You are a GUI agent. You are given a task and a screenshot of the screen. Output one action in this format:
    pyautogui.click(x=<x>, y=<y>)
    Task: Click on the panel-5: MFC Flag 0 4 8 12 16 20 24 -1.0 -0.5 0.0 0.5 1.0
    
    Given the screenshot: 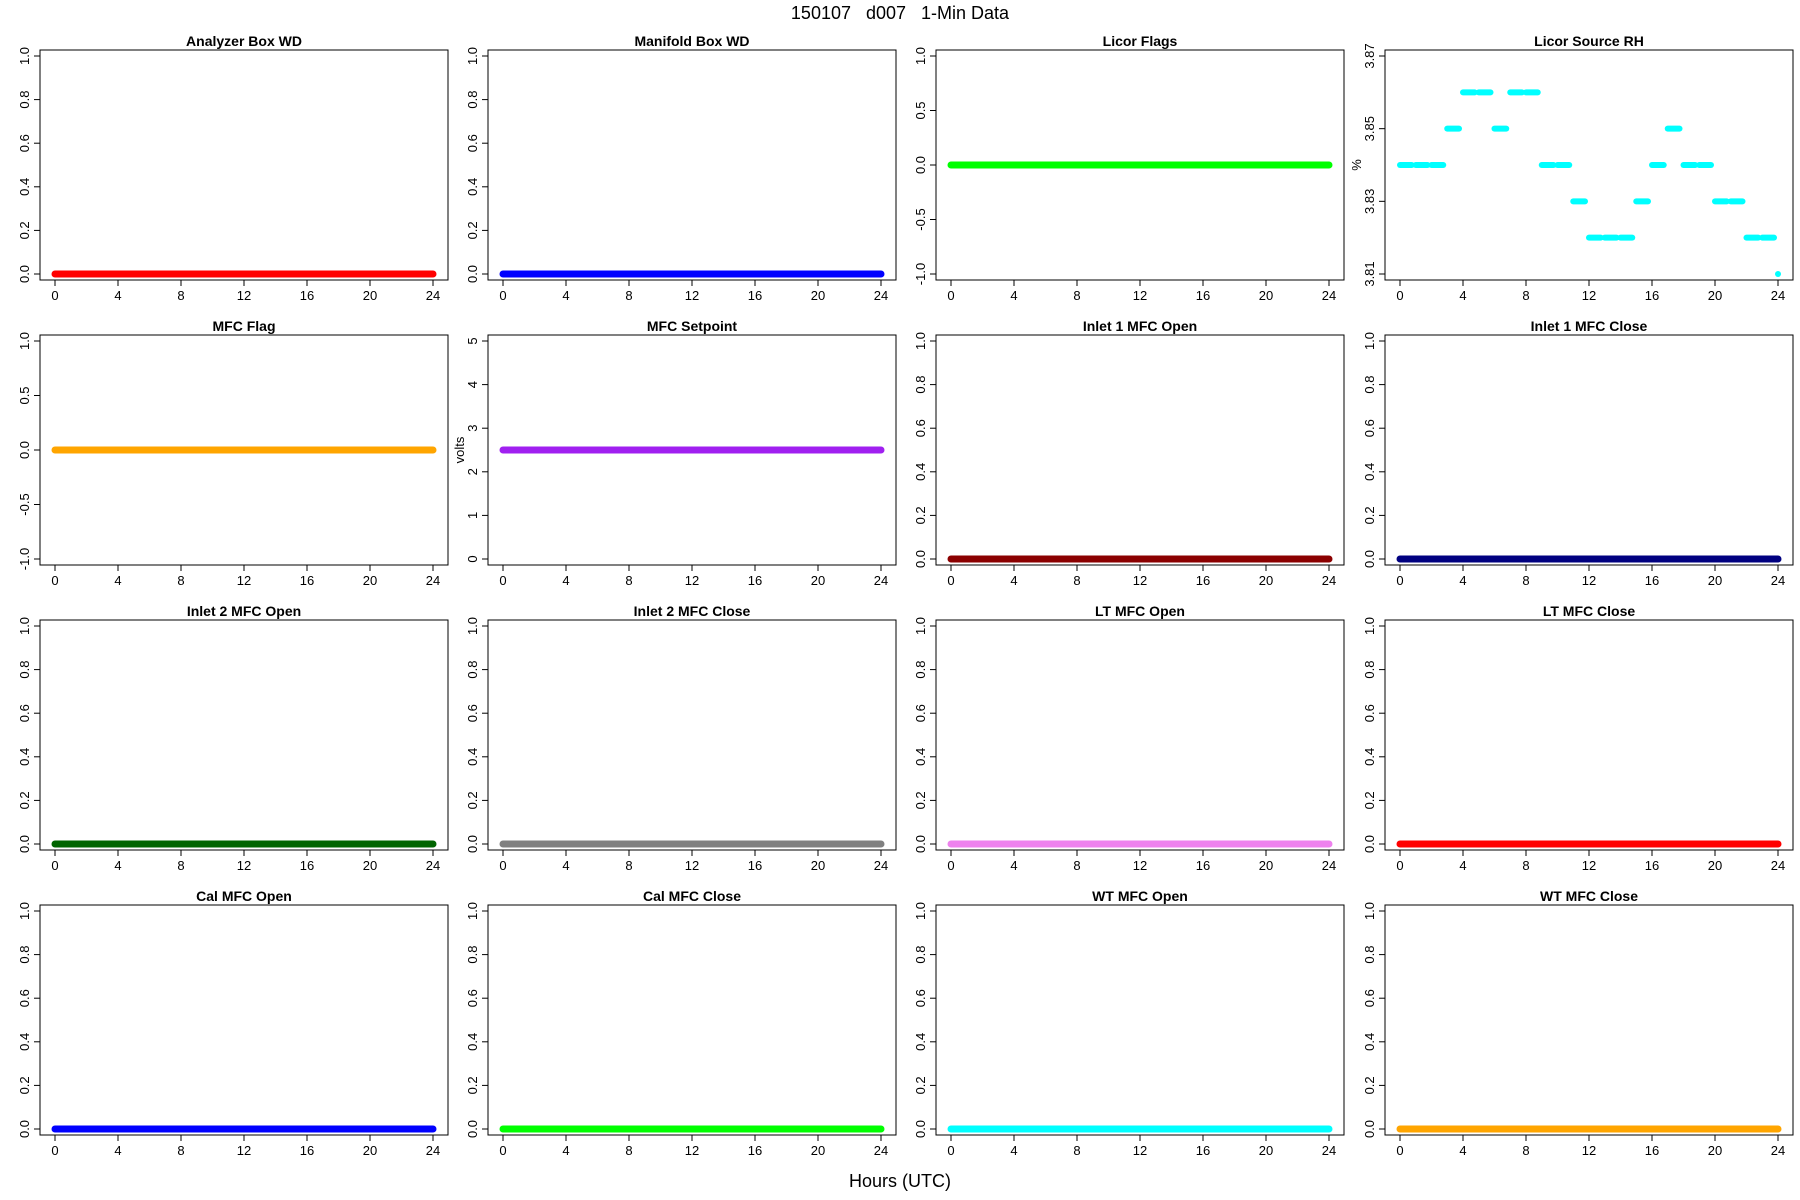 What is the action you would take?
    pyautogui.click(x=233, y=453)
    